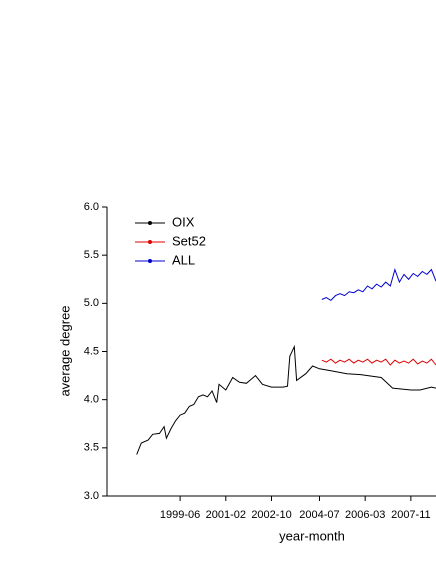  What do you see at coordinates (365, 515) in the screenshot?
I see `x-tick-label: 2006-03` at bounding box center [365, 515].